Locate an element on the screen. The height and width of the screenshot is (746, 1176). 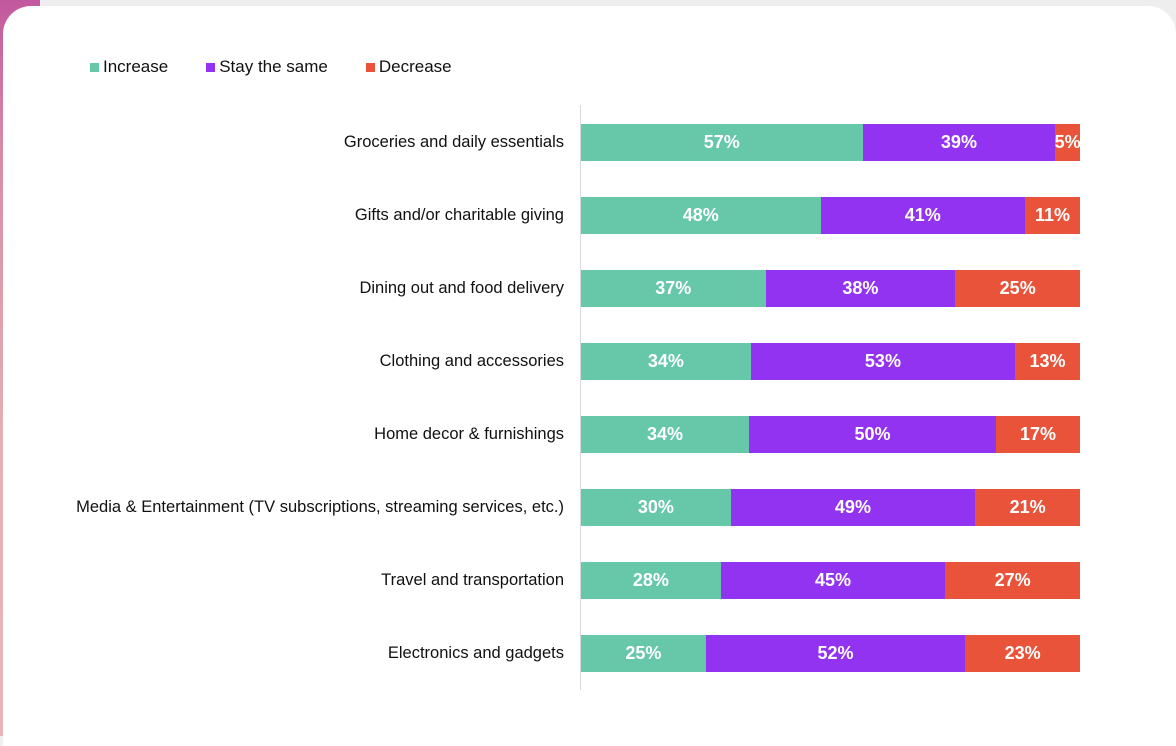
data-label: 41% is located at coordinates (922, 215).